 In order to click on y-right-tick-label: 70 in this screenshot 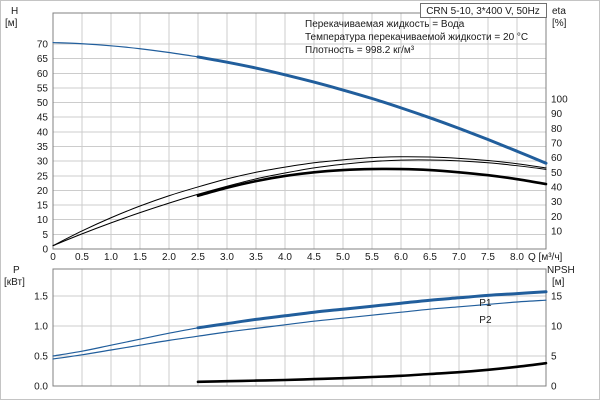, I will do `click(557, 143)`.